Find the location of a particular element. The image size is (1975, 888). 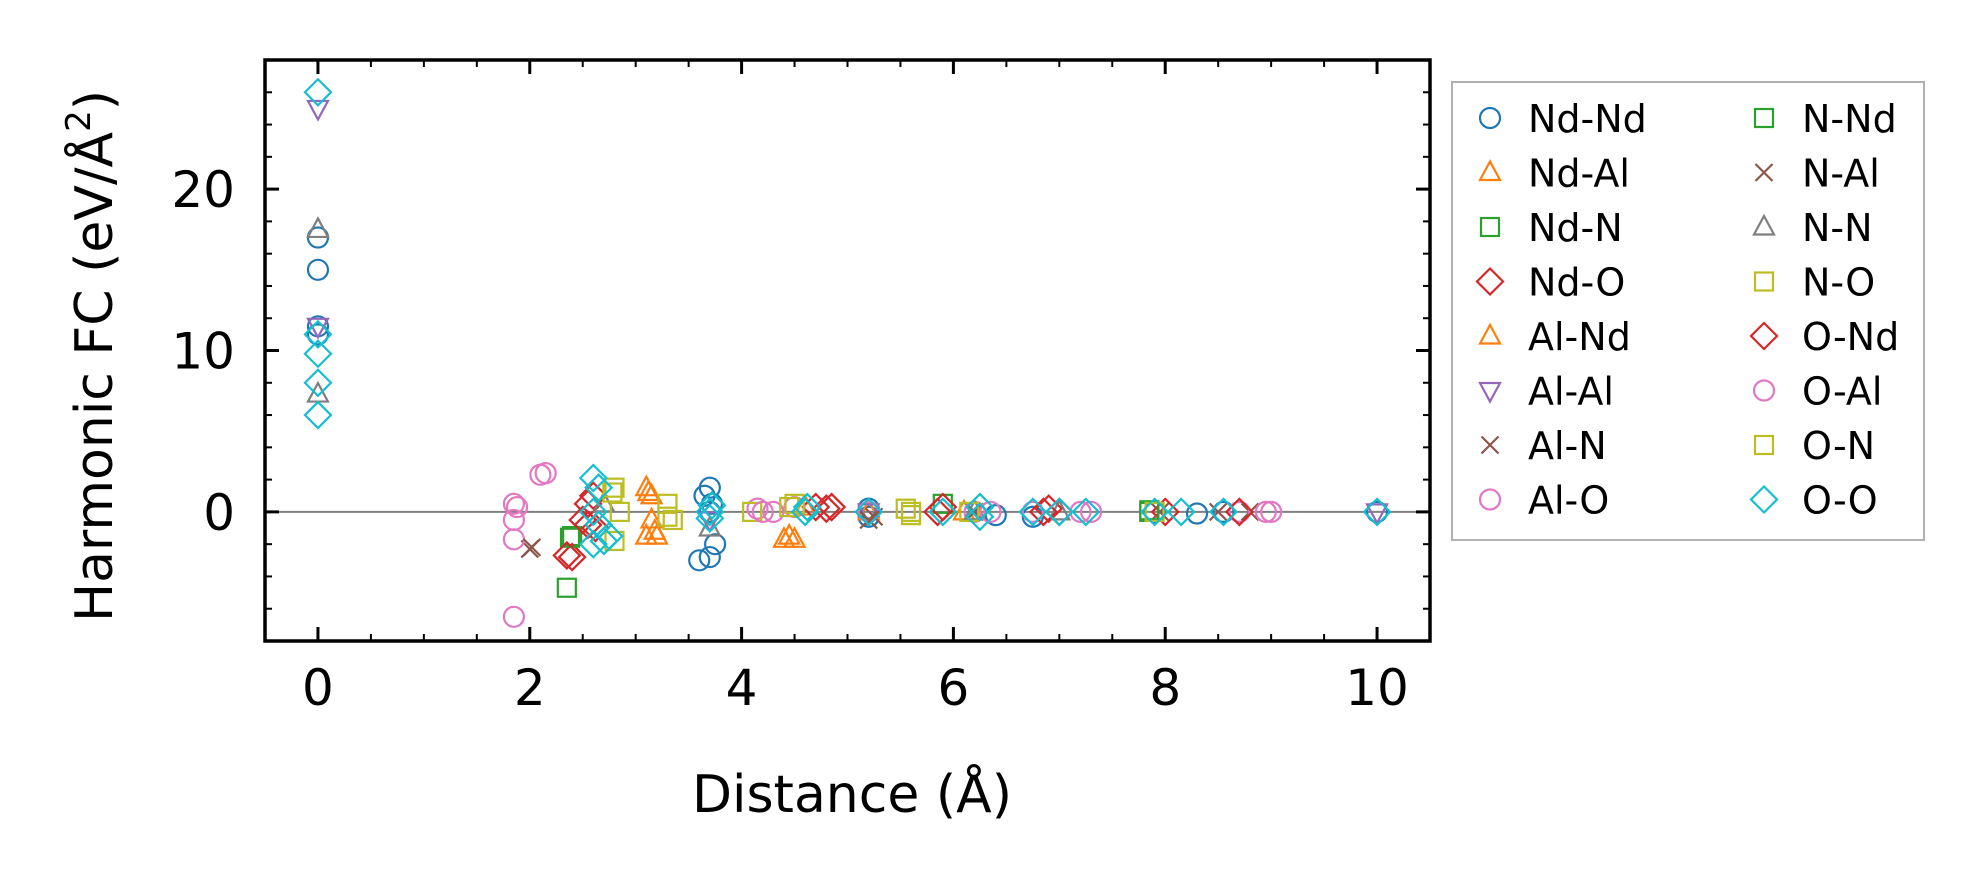

series-n-o is located at coordinates (884, 514).